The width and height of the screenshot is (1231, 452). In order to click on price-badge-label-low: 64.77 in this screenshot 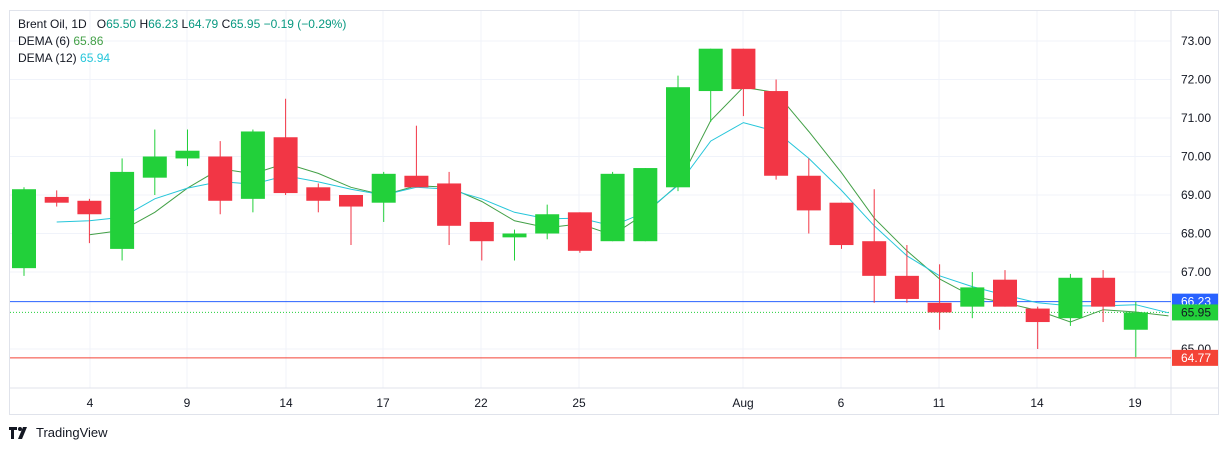, I will do `click(1196, 358)`.